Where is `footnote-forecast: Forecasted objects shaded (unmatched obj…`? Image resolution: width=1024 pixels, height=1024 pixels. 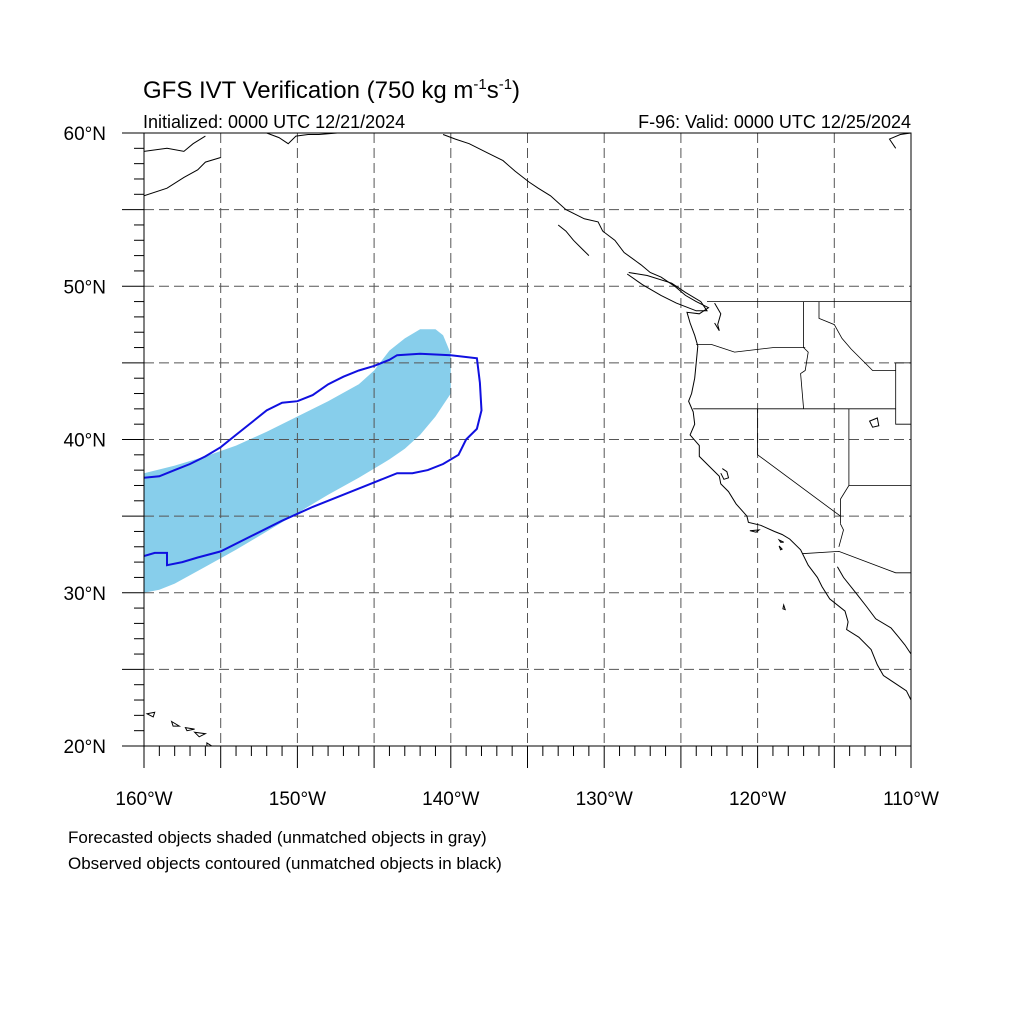 footnote-forecast: Forecasted objects shaded (unmatched obj… is located at coordinates (277, 837).